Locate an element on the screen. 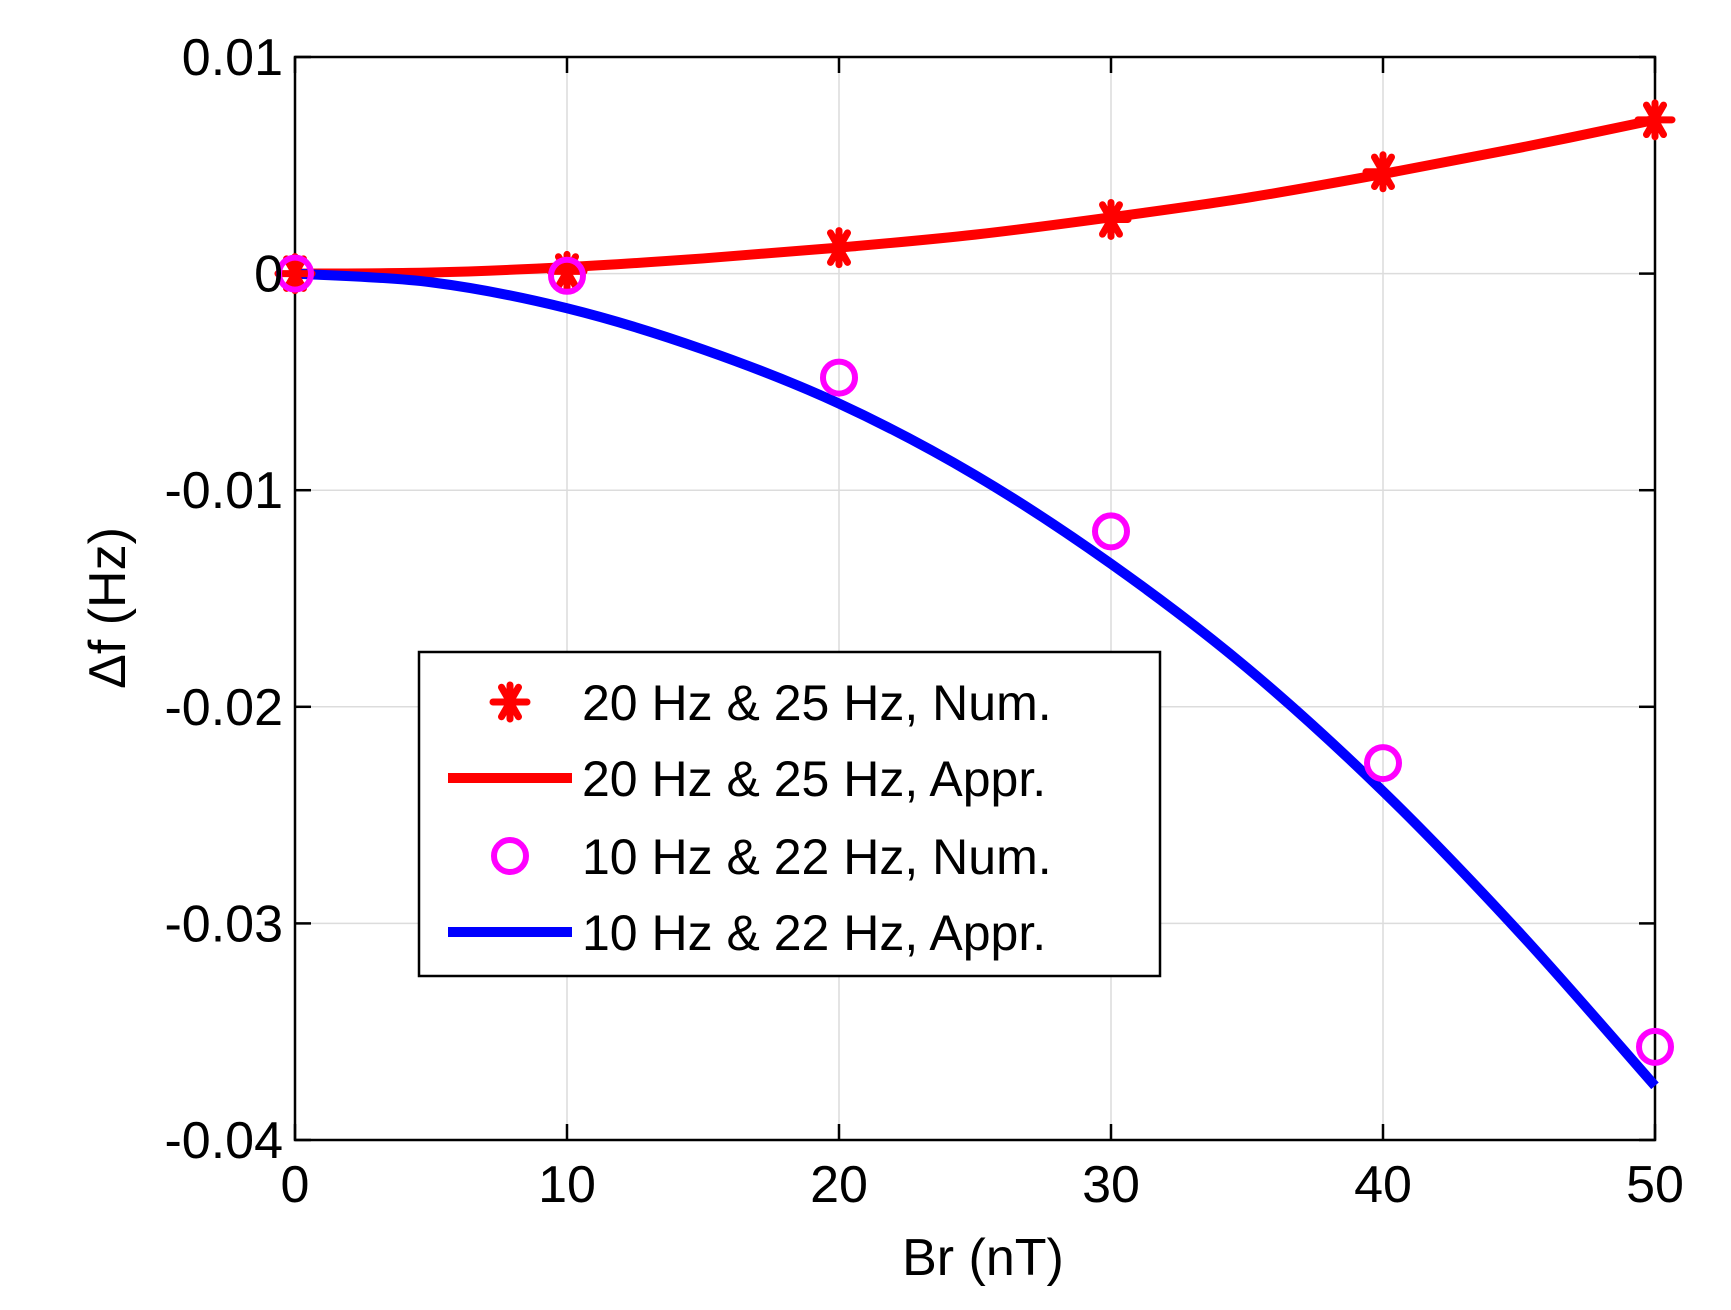  legend-box is located at coordinates (789, 814).